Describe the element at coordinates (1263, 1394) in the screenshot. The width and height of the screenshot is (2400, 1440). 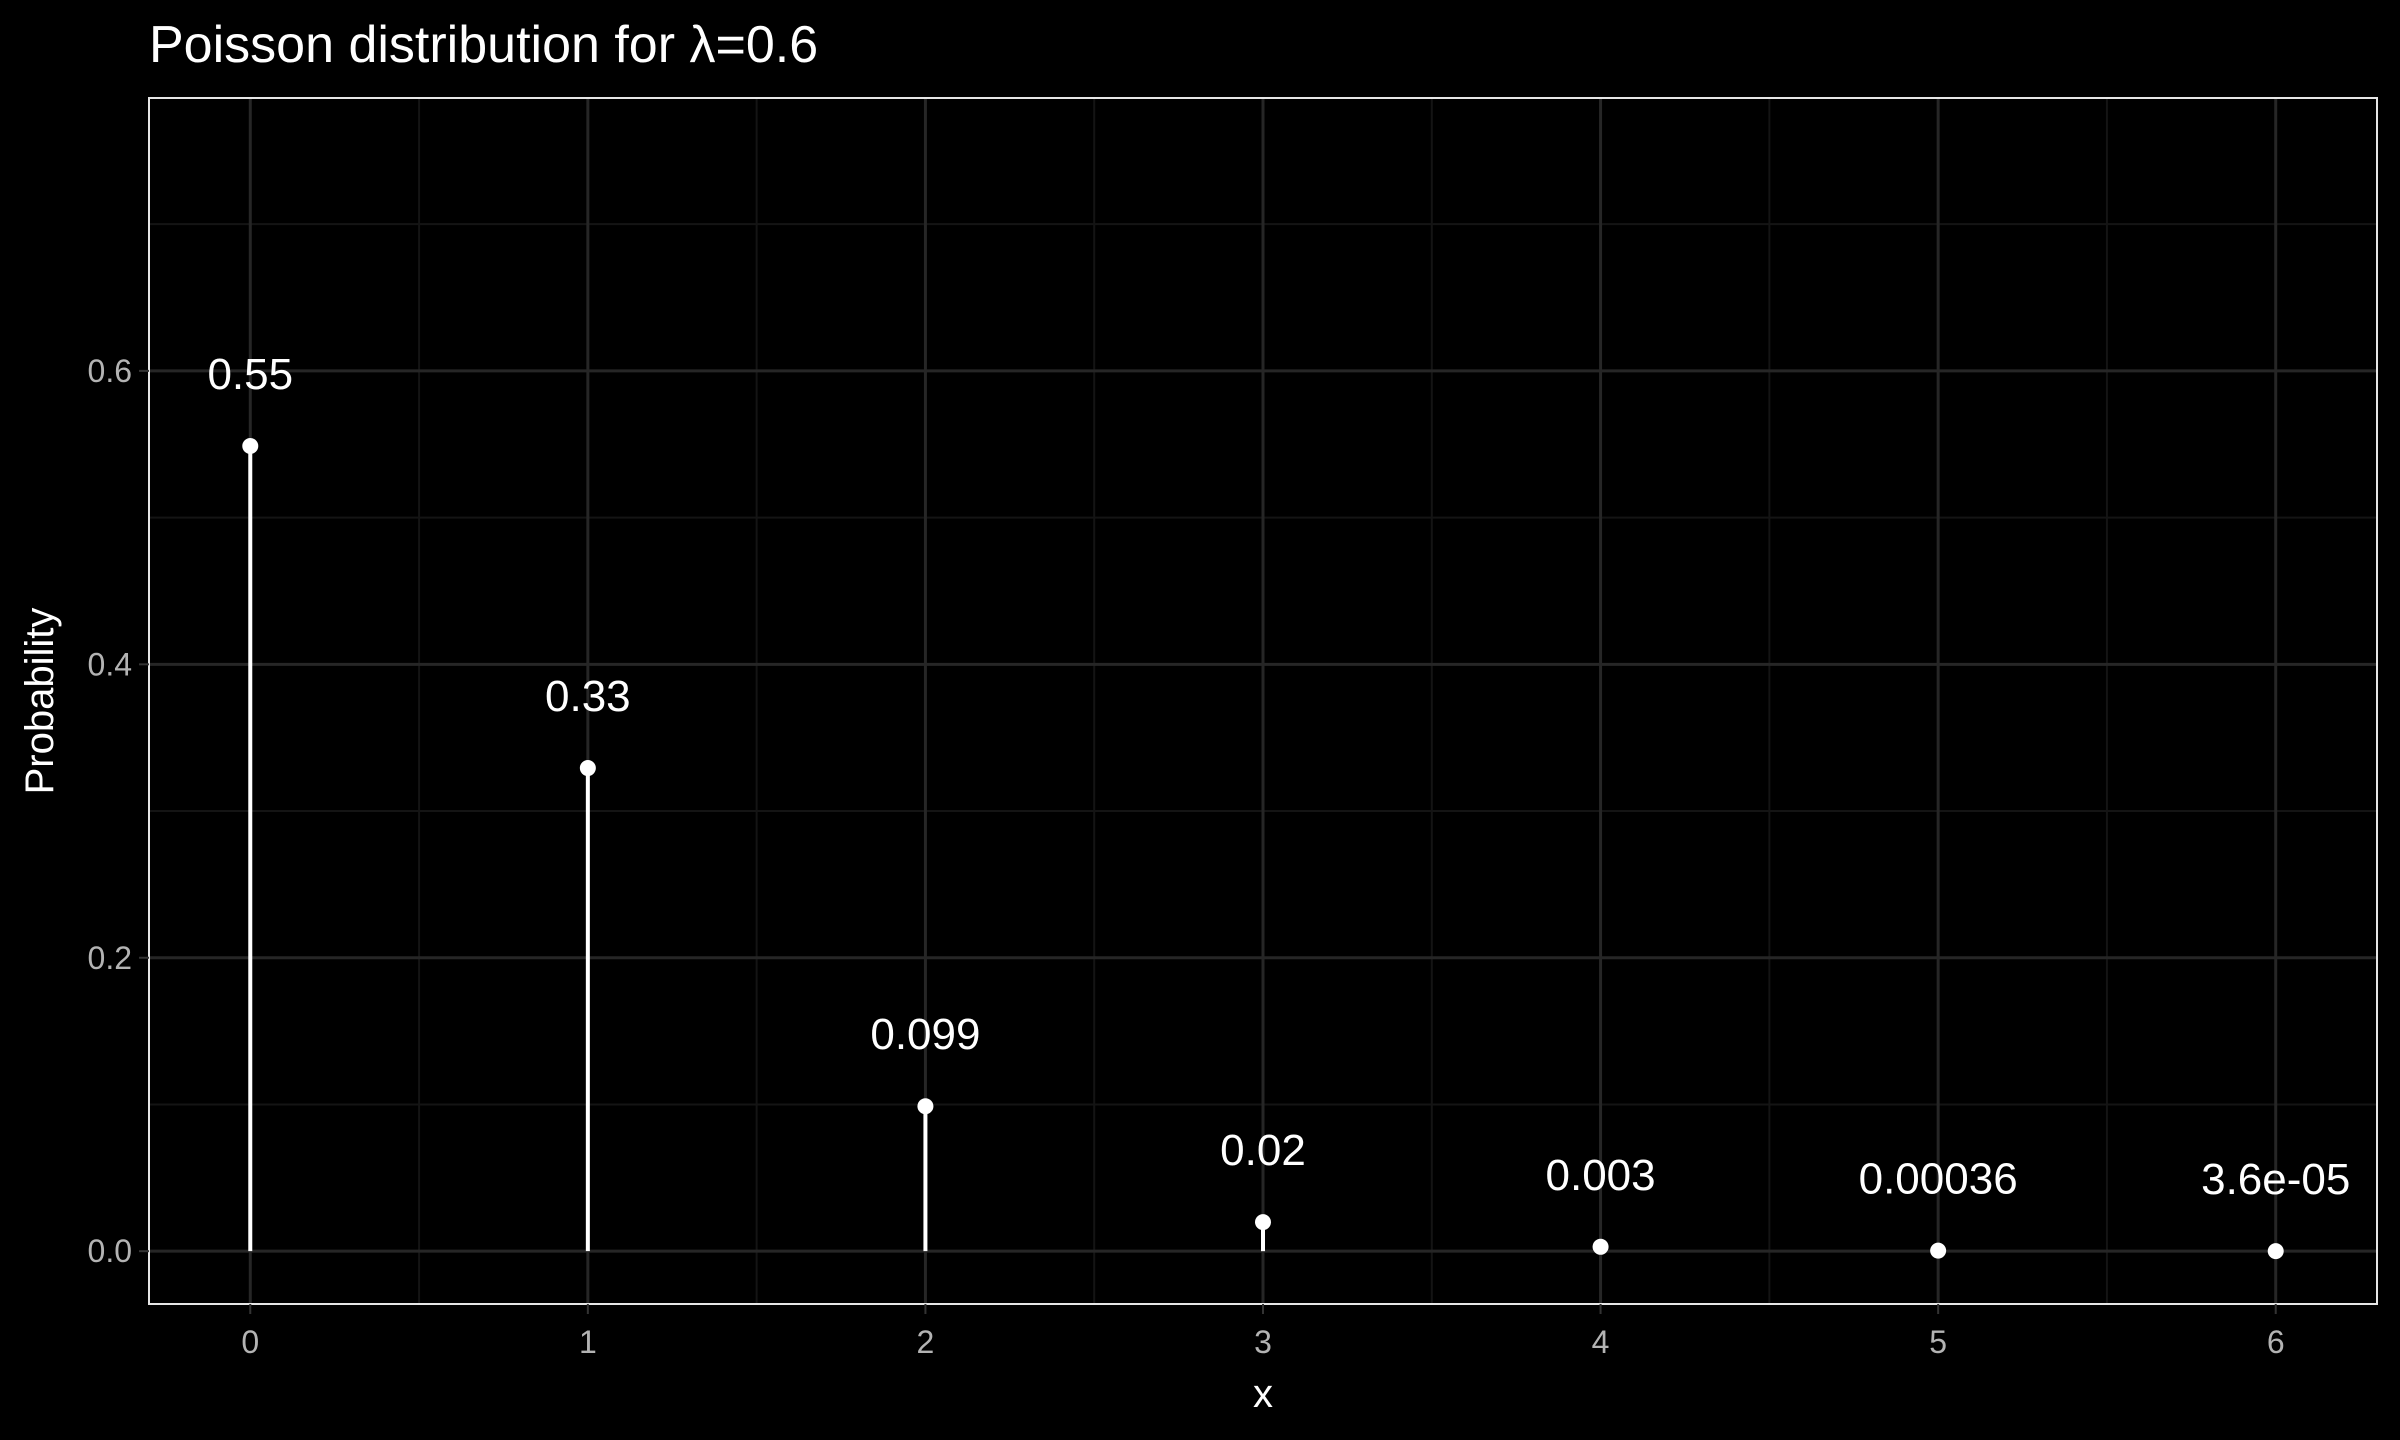
I see `x-axis-title: x` at that location.